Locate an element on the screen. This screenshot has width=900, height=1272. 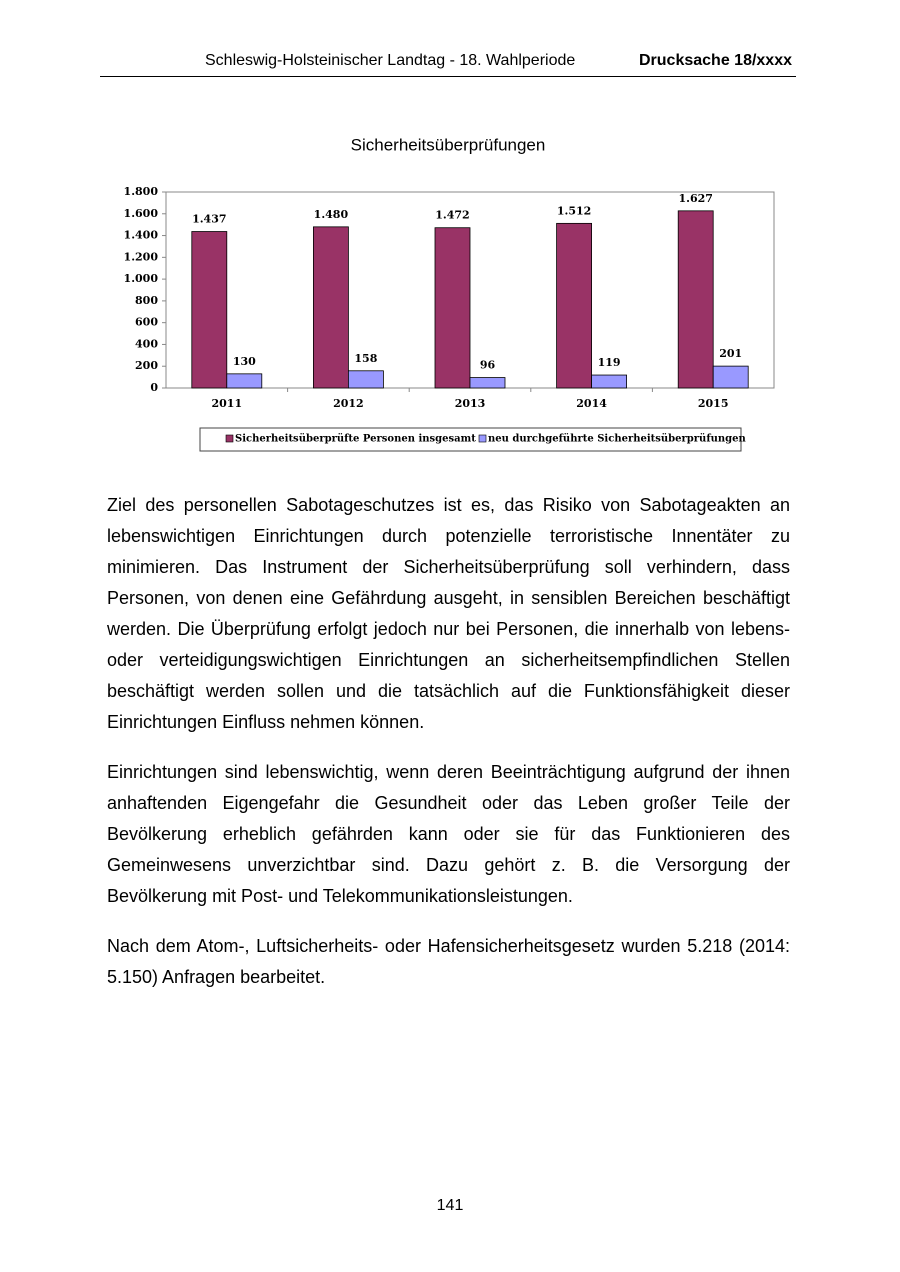
value-label: 119 is located at coordinates (609, 362).